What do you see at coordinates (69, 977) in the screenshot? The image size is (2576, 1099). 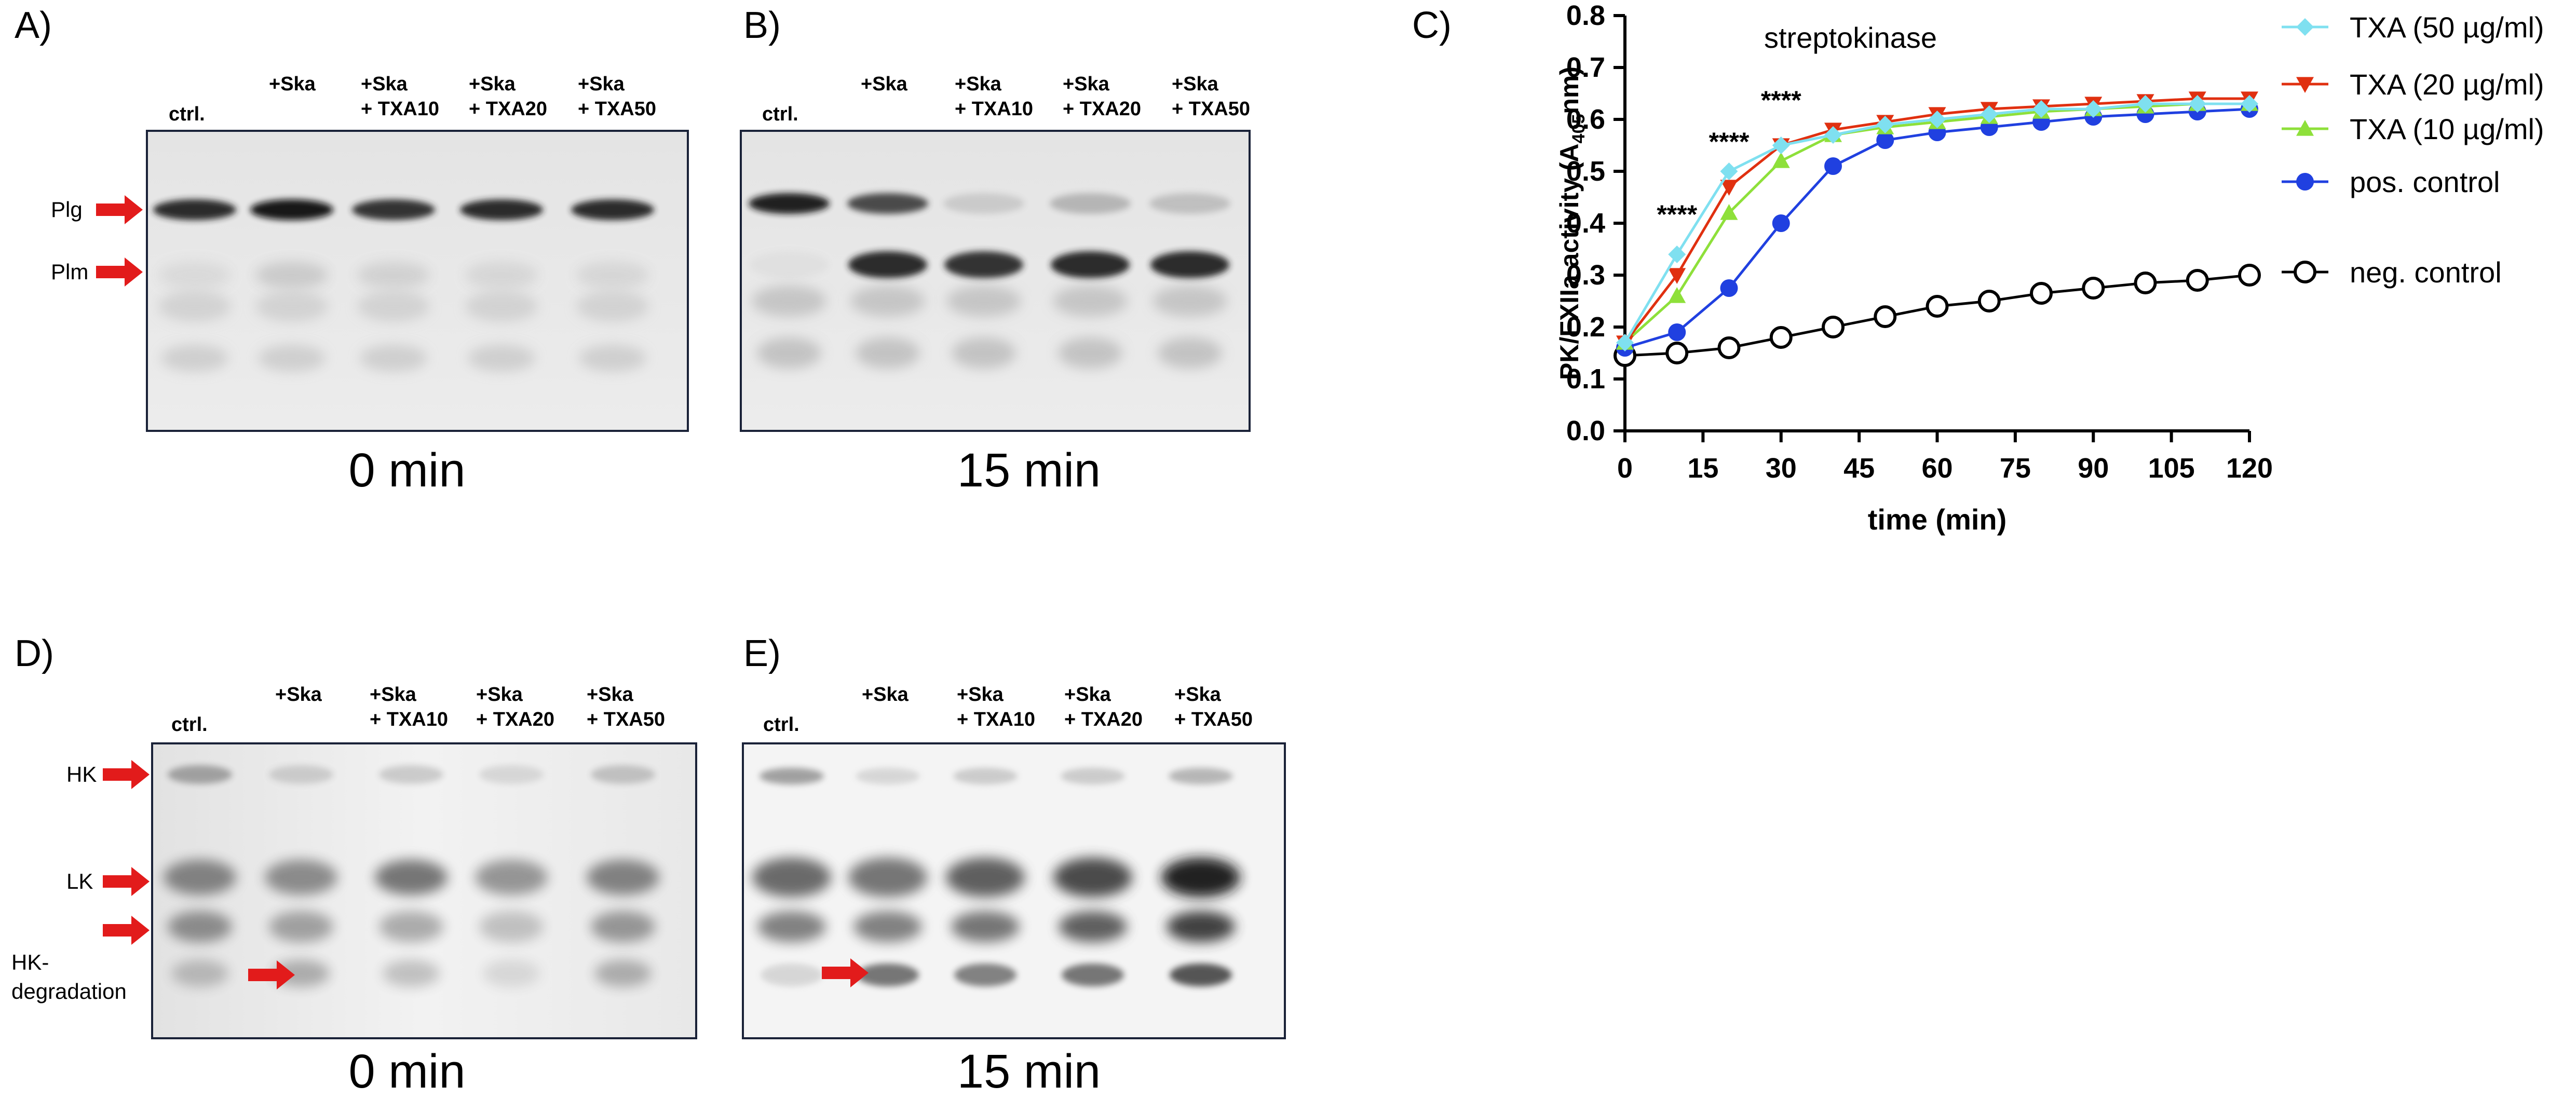 I see `marker-label-hk-degradation: HK- degradation` at bounding box center [69, 977].